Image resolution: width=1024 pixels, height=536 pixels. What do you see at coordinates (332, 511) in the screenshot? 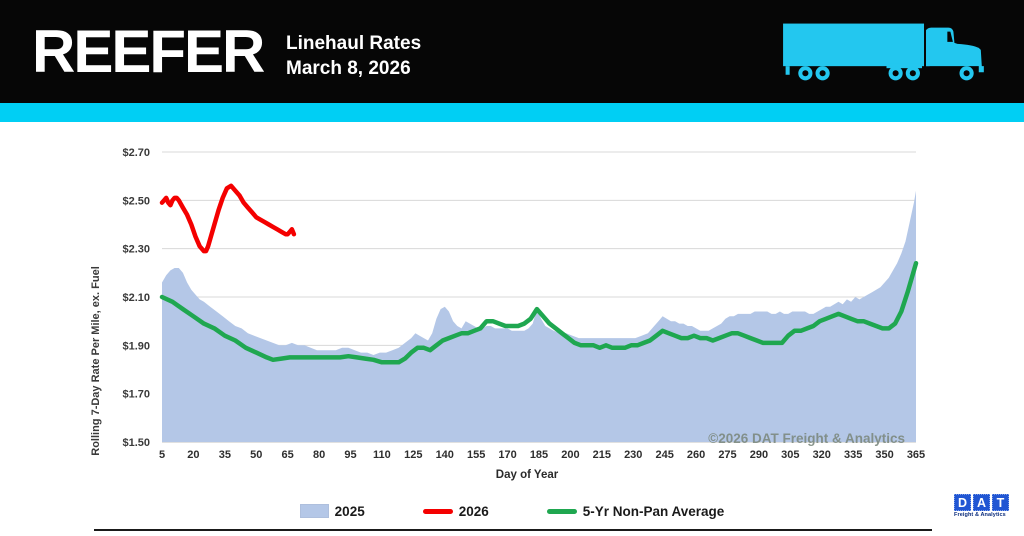
I see `legend-item-2025: 2025` at bounding box center [332, 511].